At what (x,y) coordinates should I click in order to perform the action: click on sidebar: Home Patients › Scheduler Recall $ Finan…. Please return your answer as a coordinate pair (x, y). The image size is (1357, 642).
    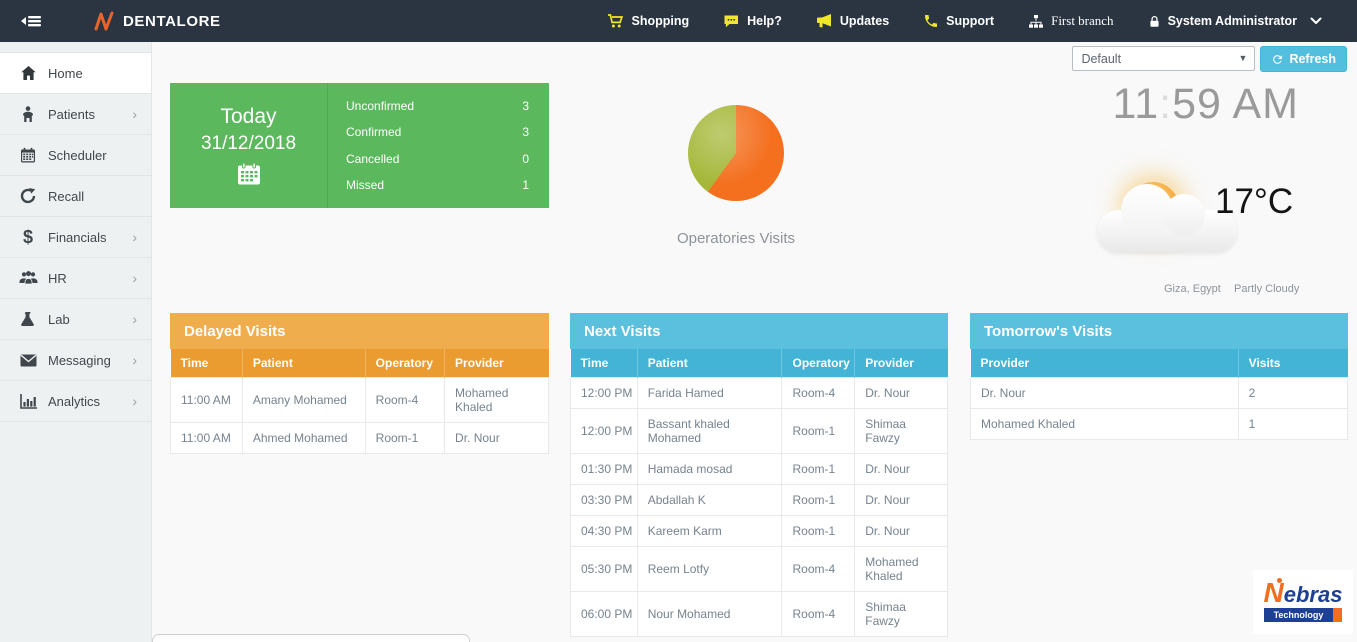
    Looking at the image, I should click on (76, 342).